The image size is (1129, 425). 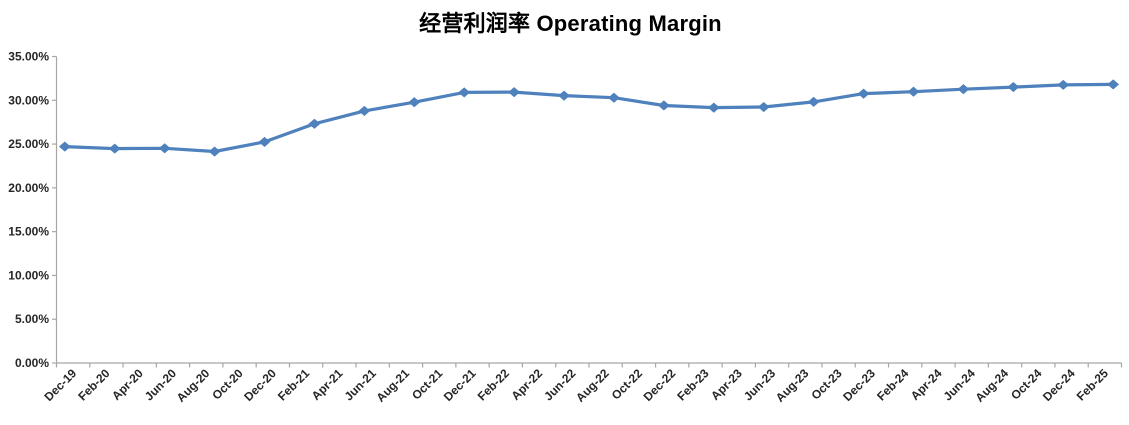 What do you see at coordinates (427, 384) in the screenshot?
I see `x-axis-tick-label: Oct-21` at bounding box center [427, 384].